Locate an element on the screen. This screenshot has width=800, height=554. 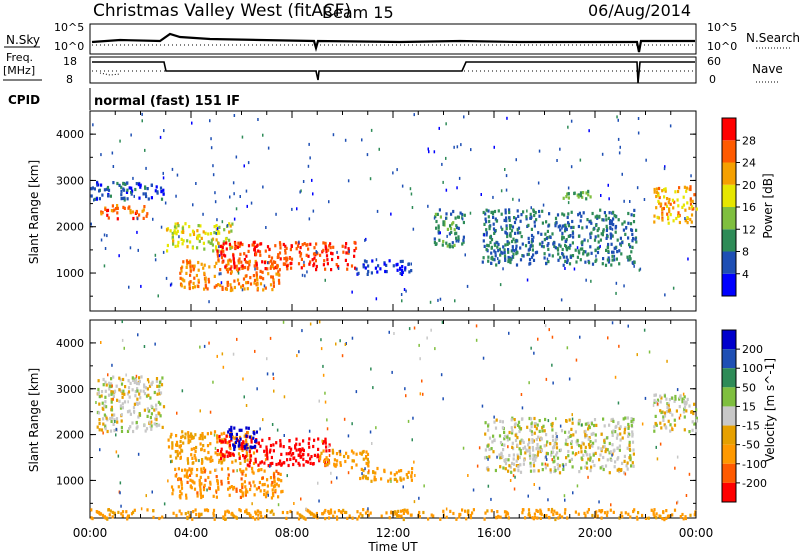
colorbar-tick-label: -100 is located at coordinates (754, 464).